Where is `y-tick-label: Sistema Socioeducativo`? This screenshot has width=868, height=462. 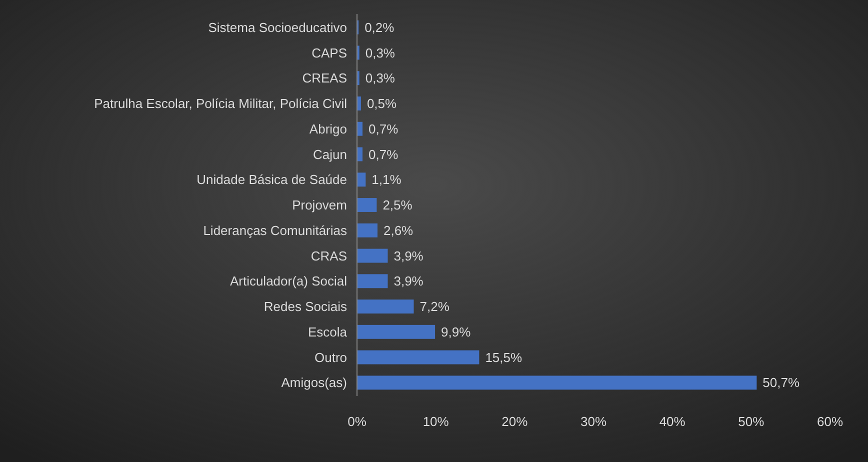 y-tick-label: Sistema Socioeducativo is located at coordinates (277, 27).